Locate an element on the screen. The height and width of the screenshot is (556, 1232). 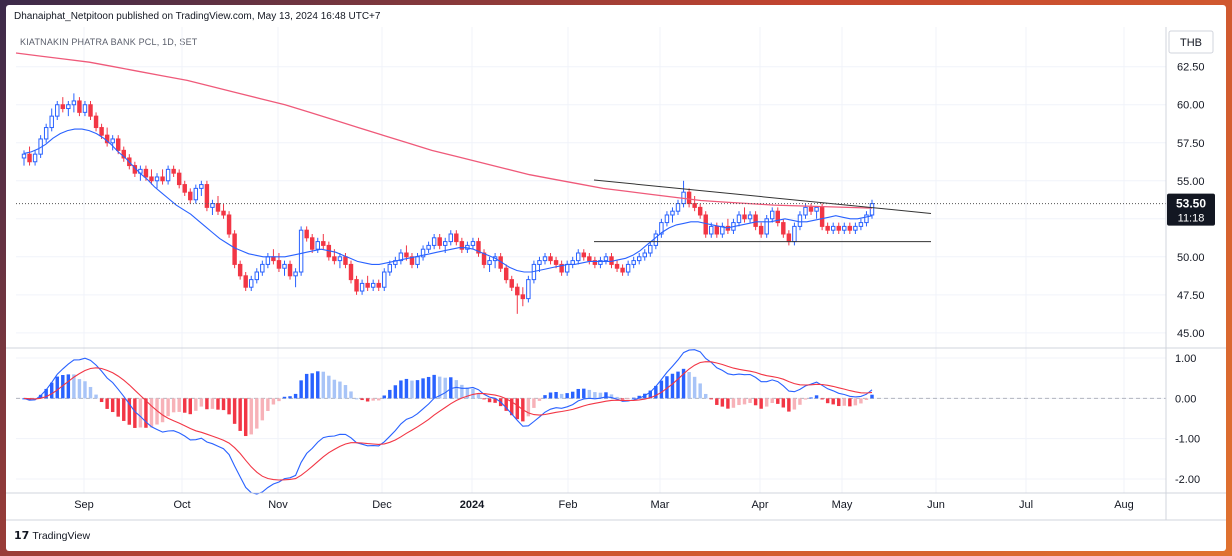
symbol-title: KIATNAKIN PHATRA BANK PCL, 1D, SET is located at coordinates (109, 42).